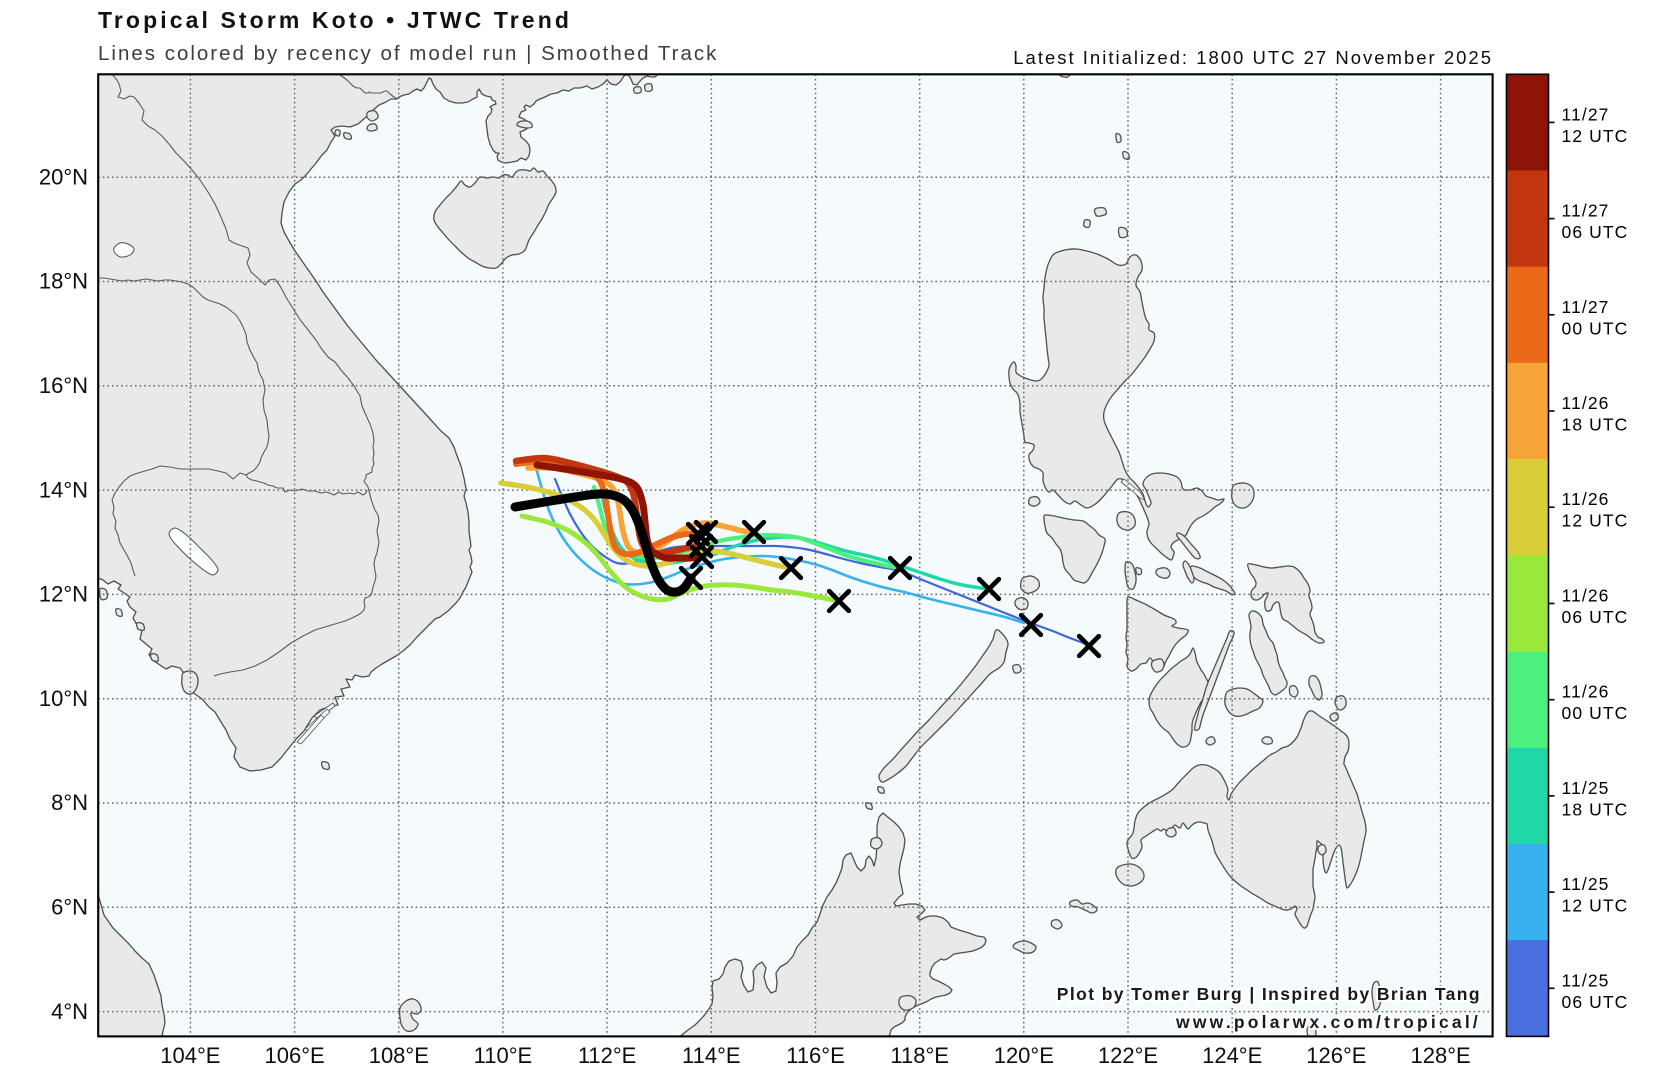 The height and width of the screenshot is (1073, 1662). What do you see at coordinates (1024, 1055) in the screenshot?
I see `svg-text: 120°E` at bounding box center [1024, 1055].